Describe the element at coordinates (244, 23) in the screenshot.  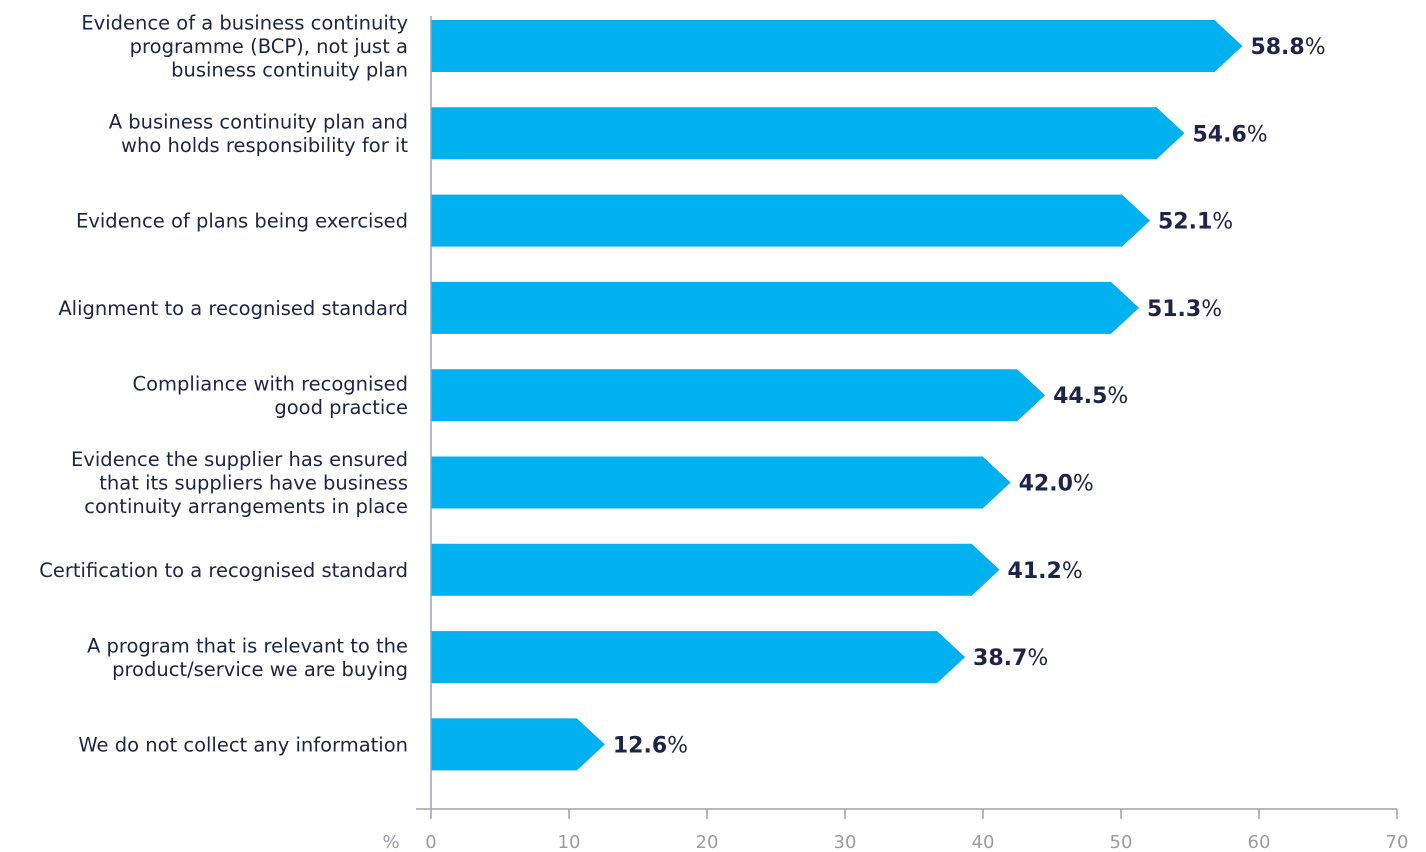
I see `category-label-line: Evidence of a business continuity` at that location.